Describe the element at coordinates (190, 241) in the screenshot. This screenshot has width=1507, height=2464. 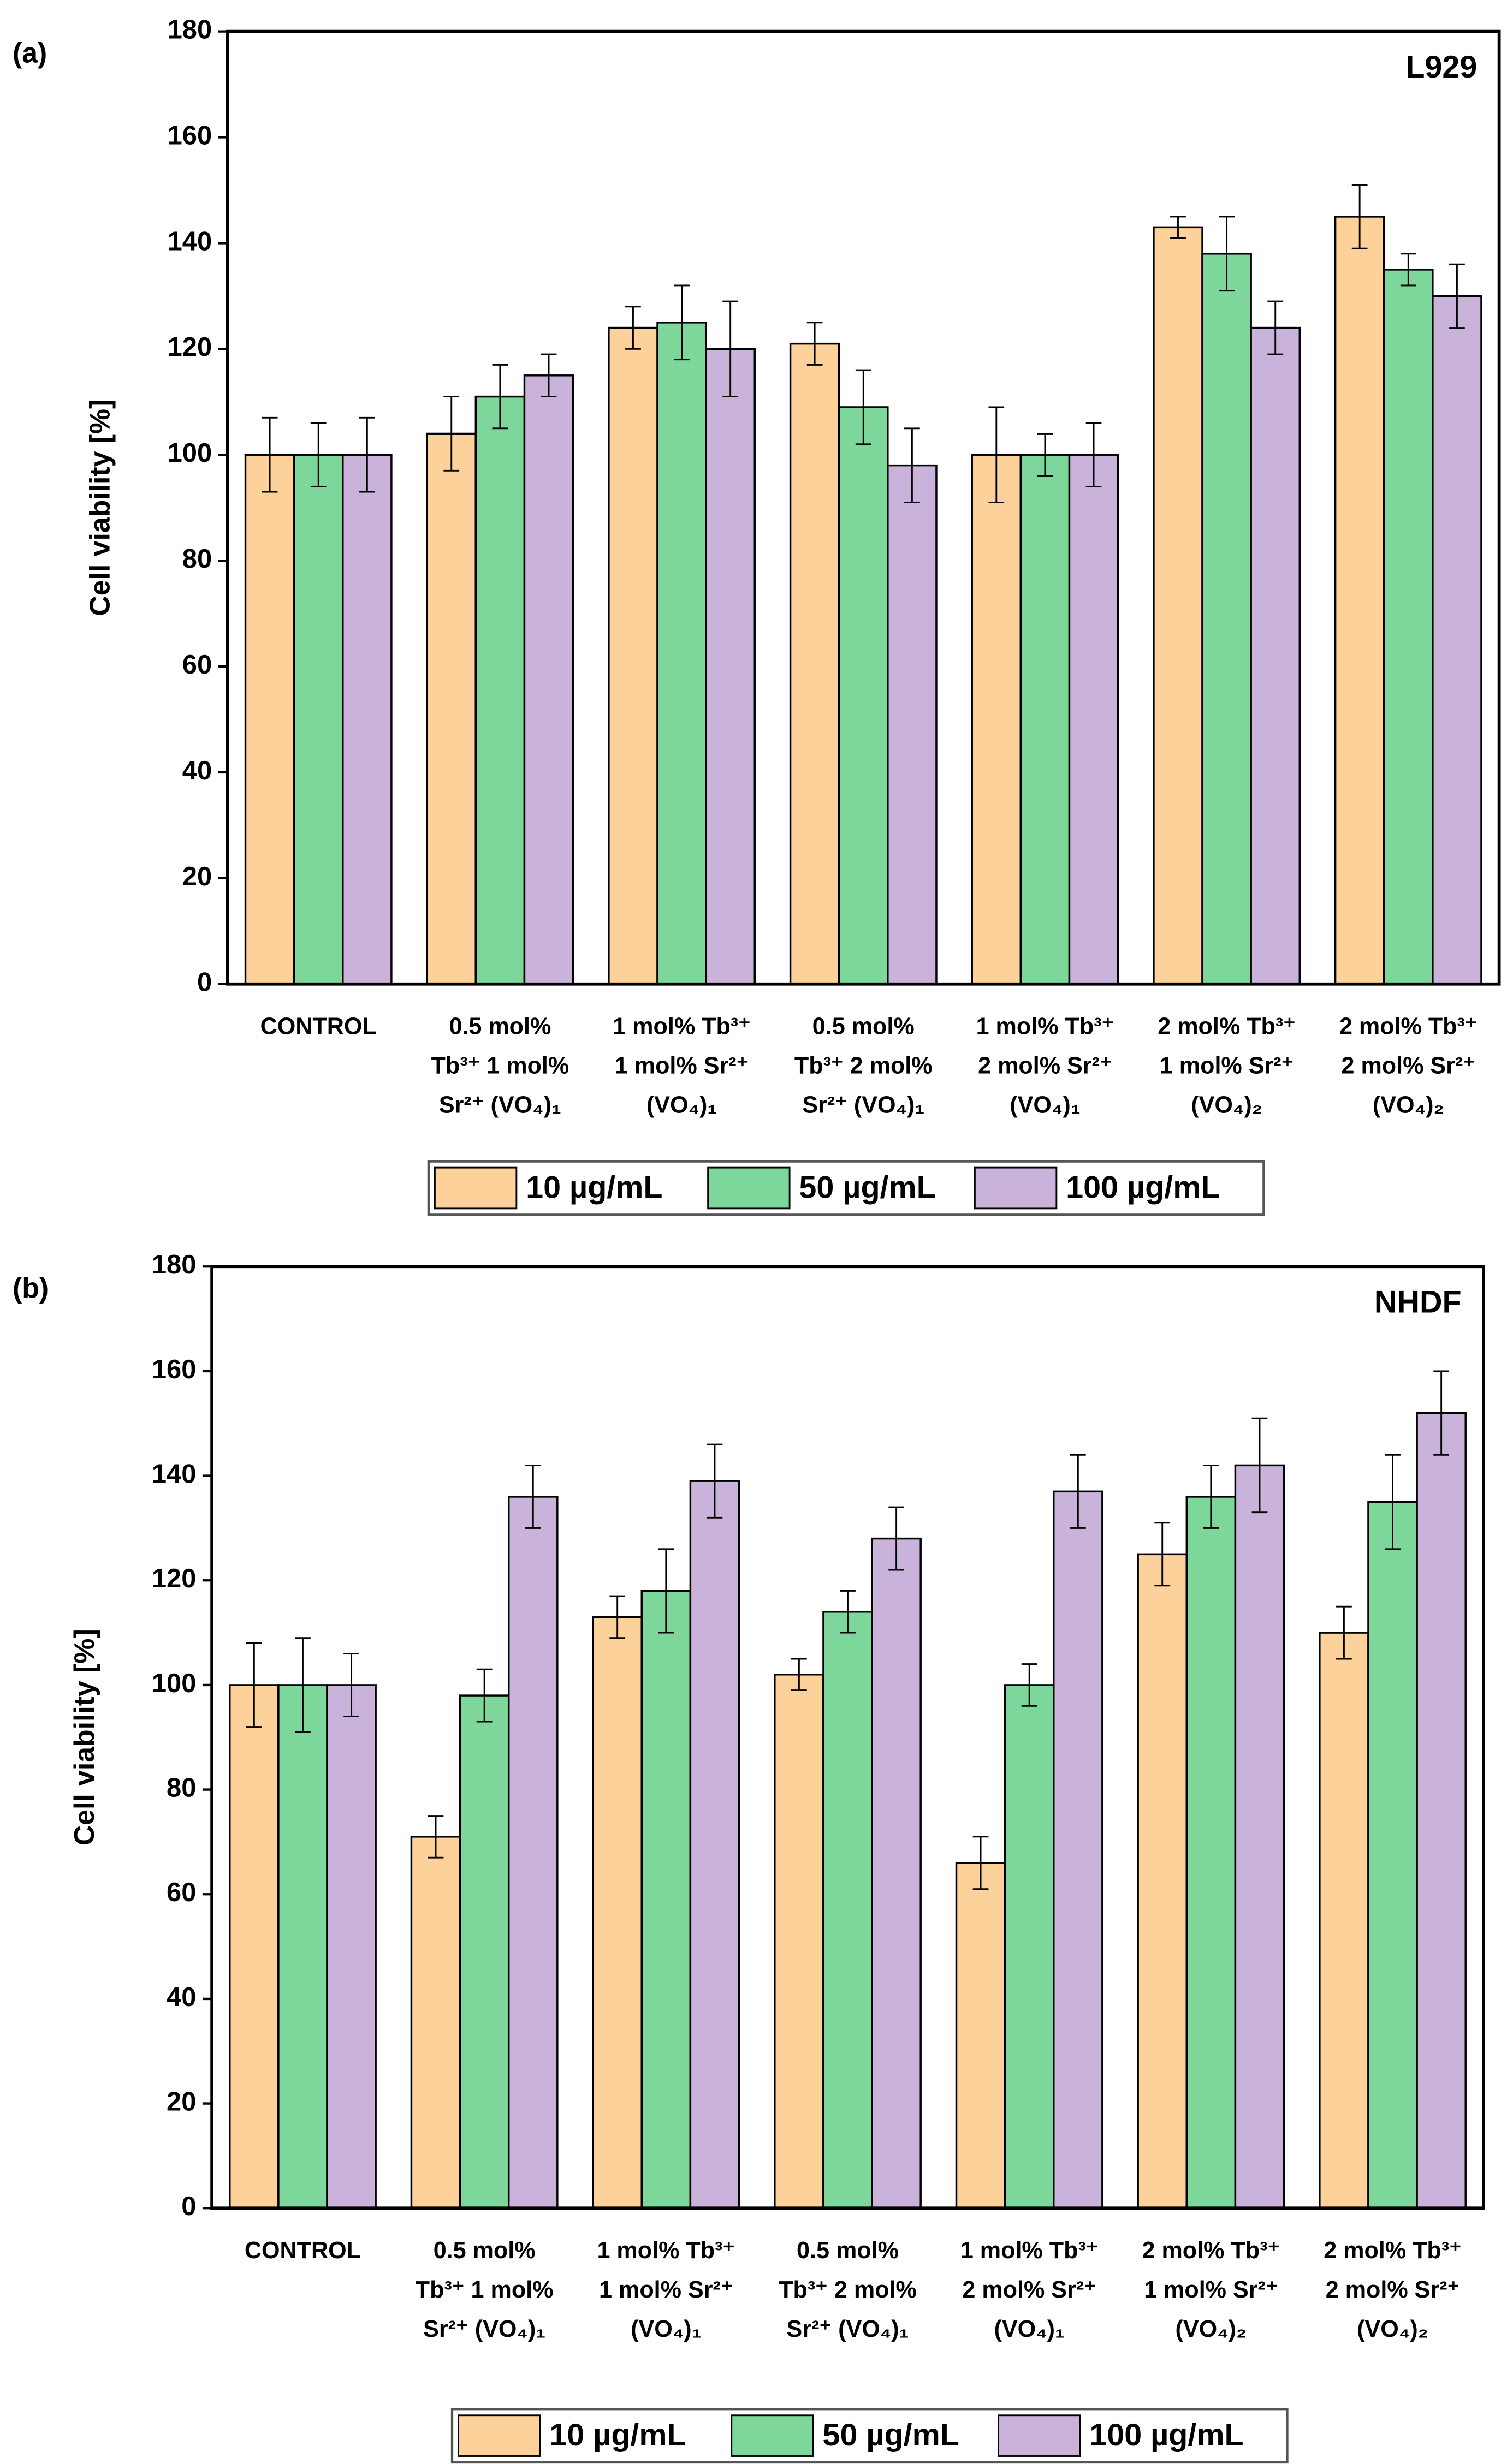
I see `y-tick-label: 140` at that location.